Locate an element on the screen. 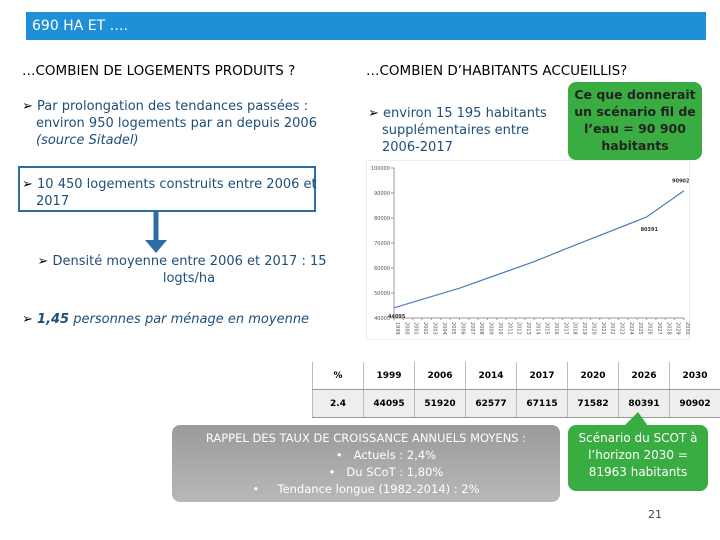 Image resolution: width=720 pixels, height=540 pixels. x-tick-label: 2005 is located at coordinates (453, 328).